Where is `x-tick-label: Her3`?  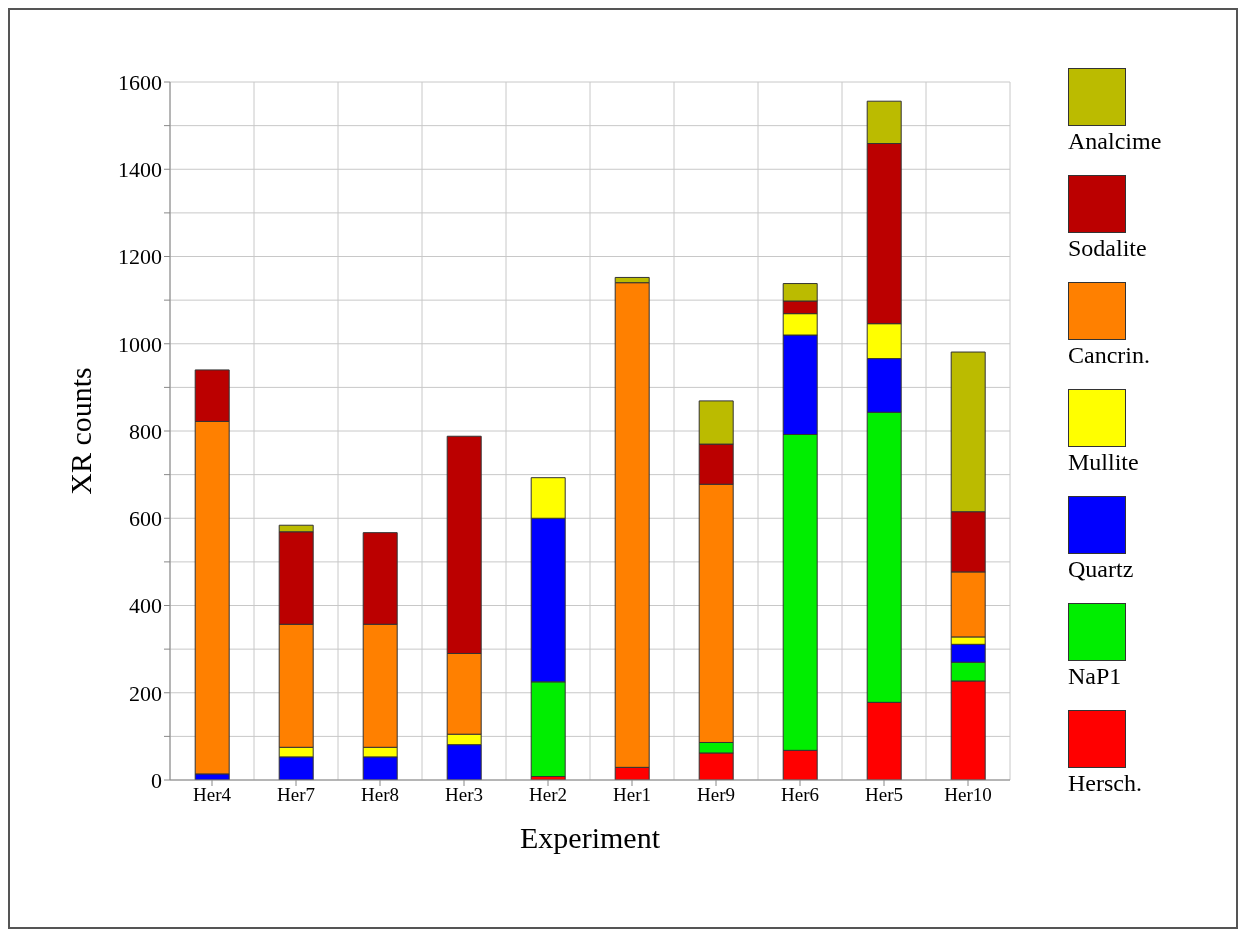
x-tick-label: Her3 is located at coordinates (464, 795).